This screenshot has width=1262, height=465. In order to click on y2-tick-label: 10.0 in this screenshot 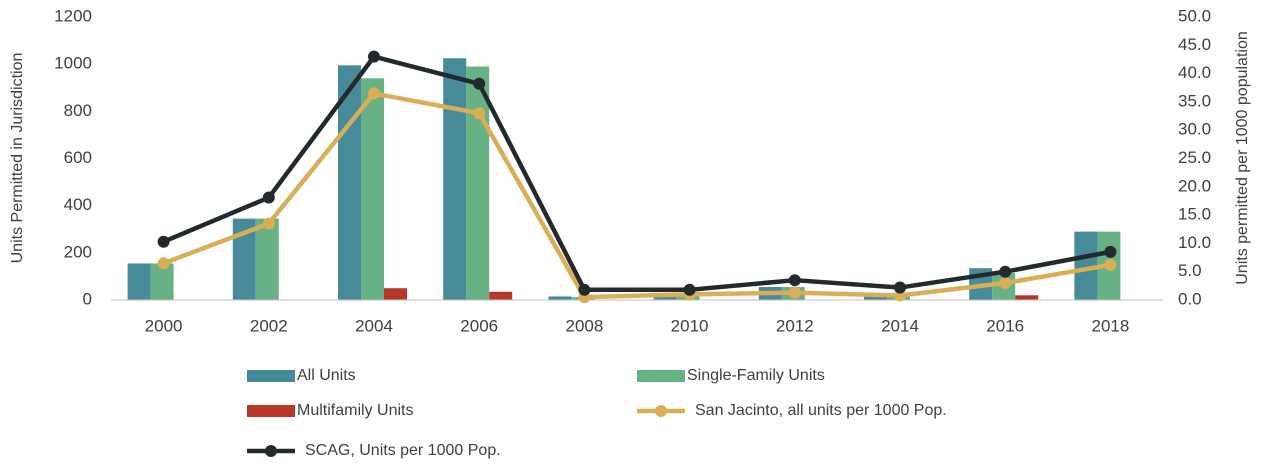, I will do `click(1194, 242)`.